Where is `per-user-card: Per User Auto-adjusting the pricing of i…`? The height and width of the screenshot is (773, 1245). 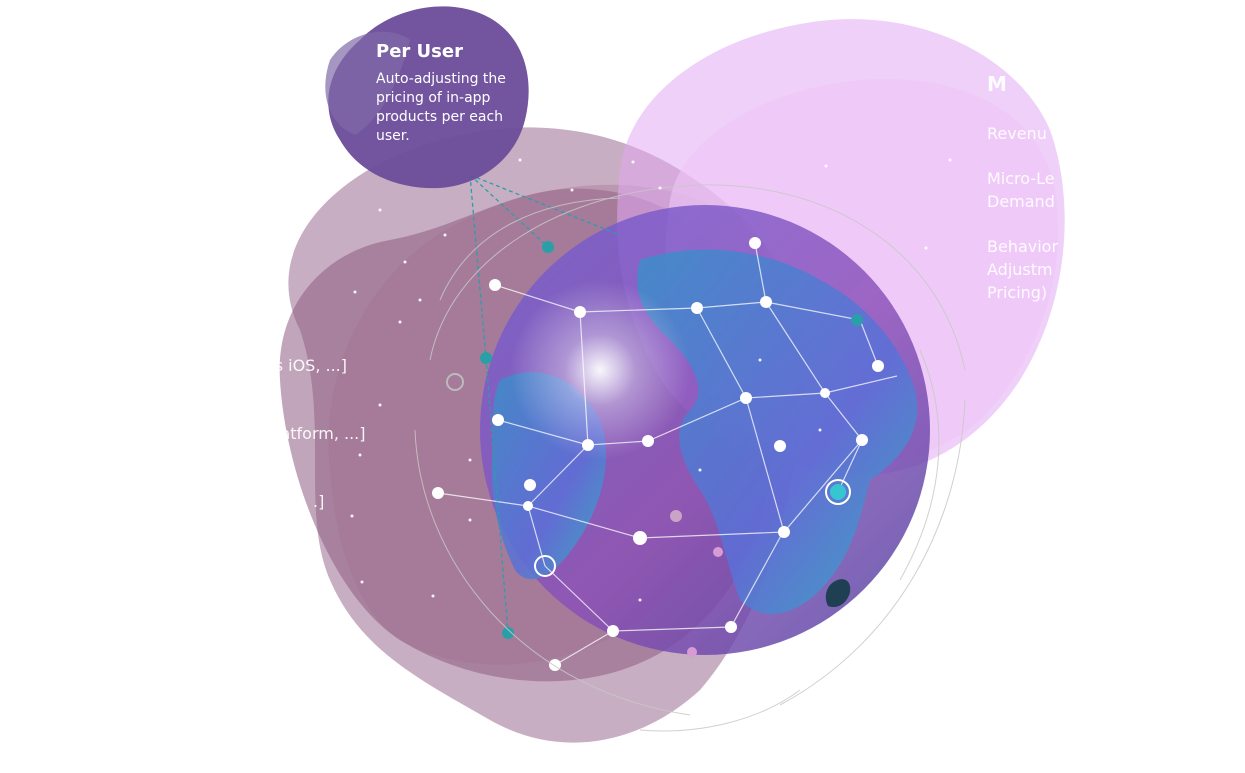 per-user-card: Per User Auto-adjusting the pricing of i… is located at coordinates (446, 93).